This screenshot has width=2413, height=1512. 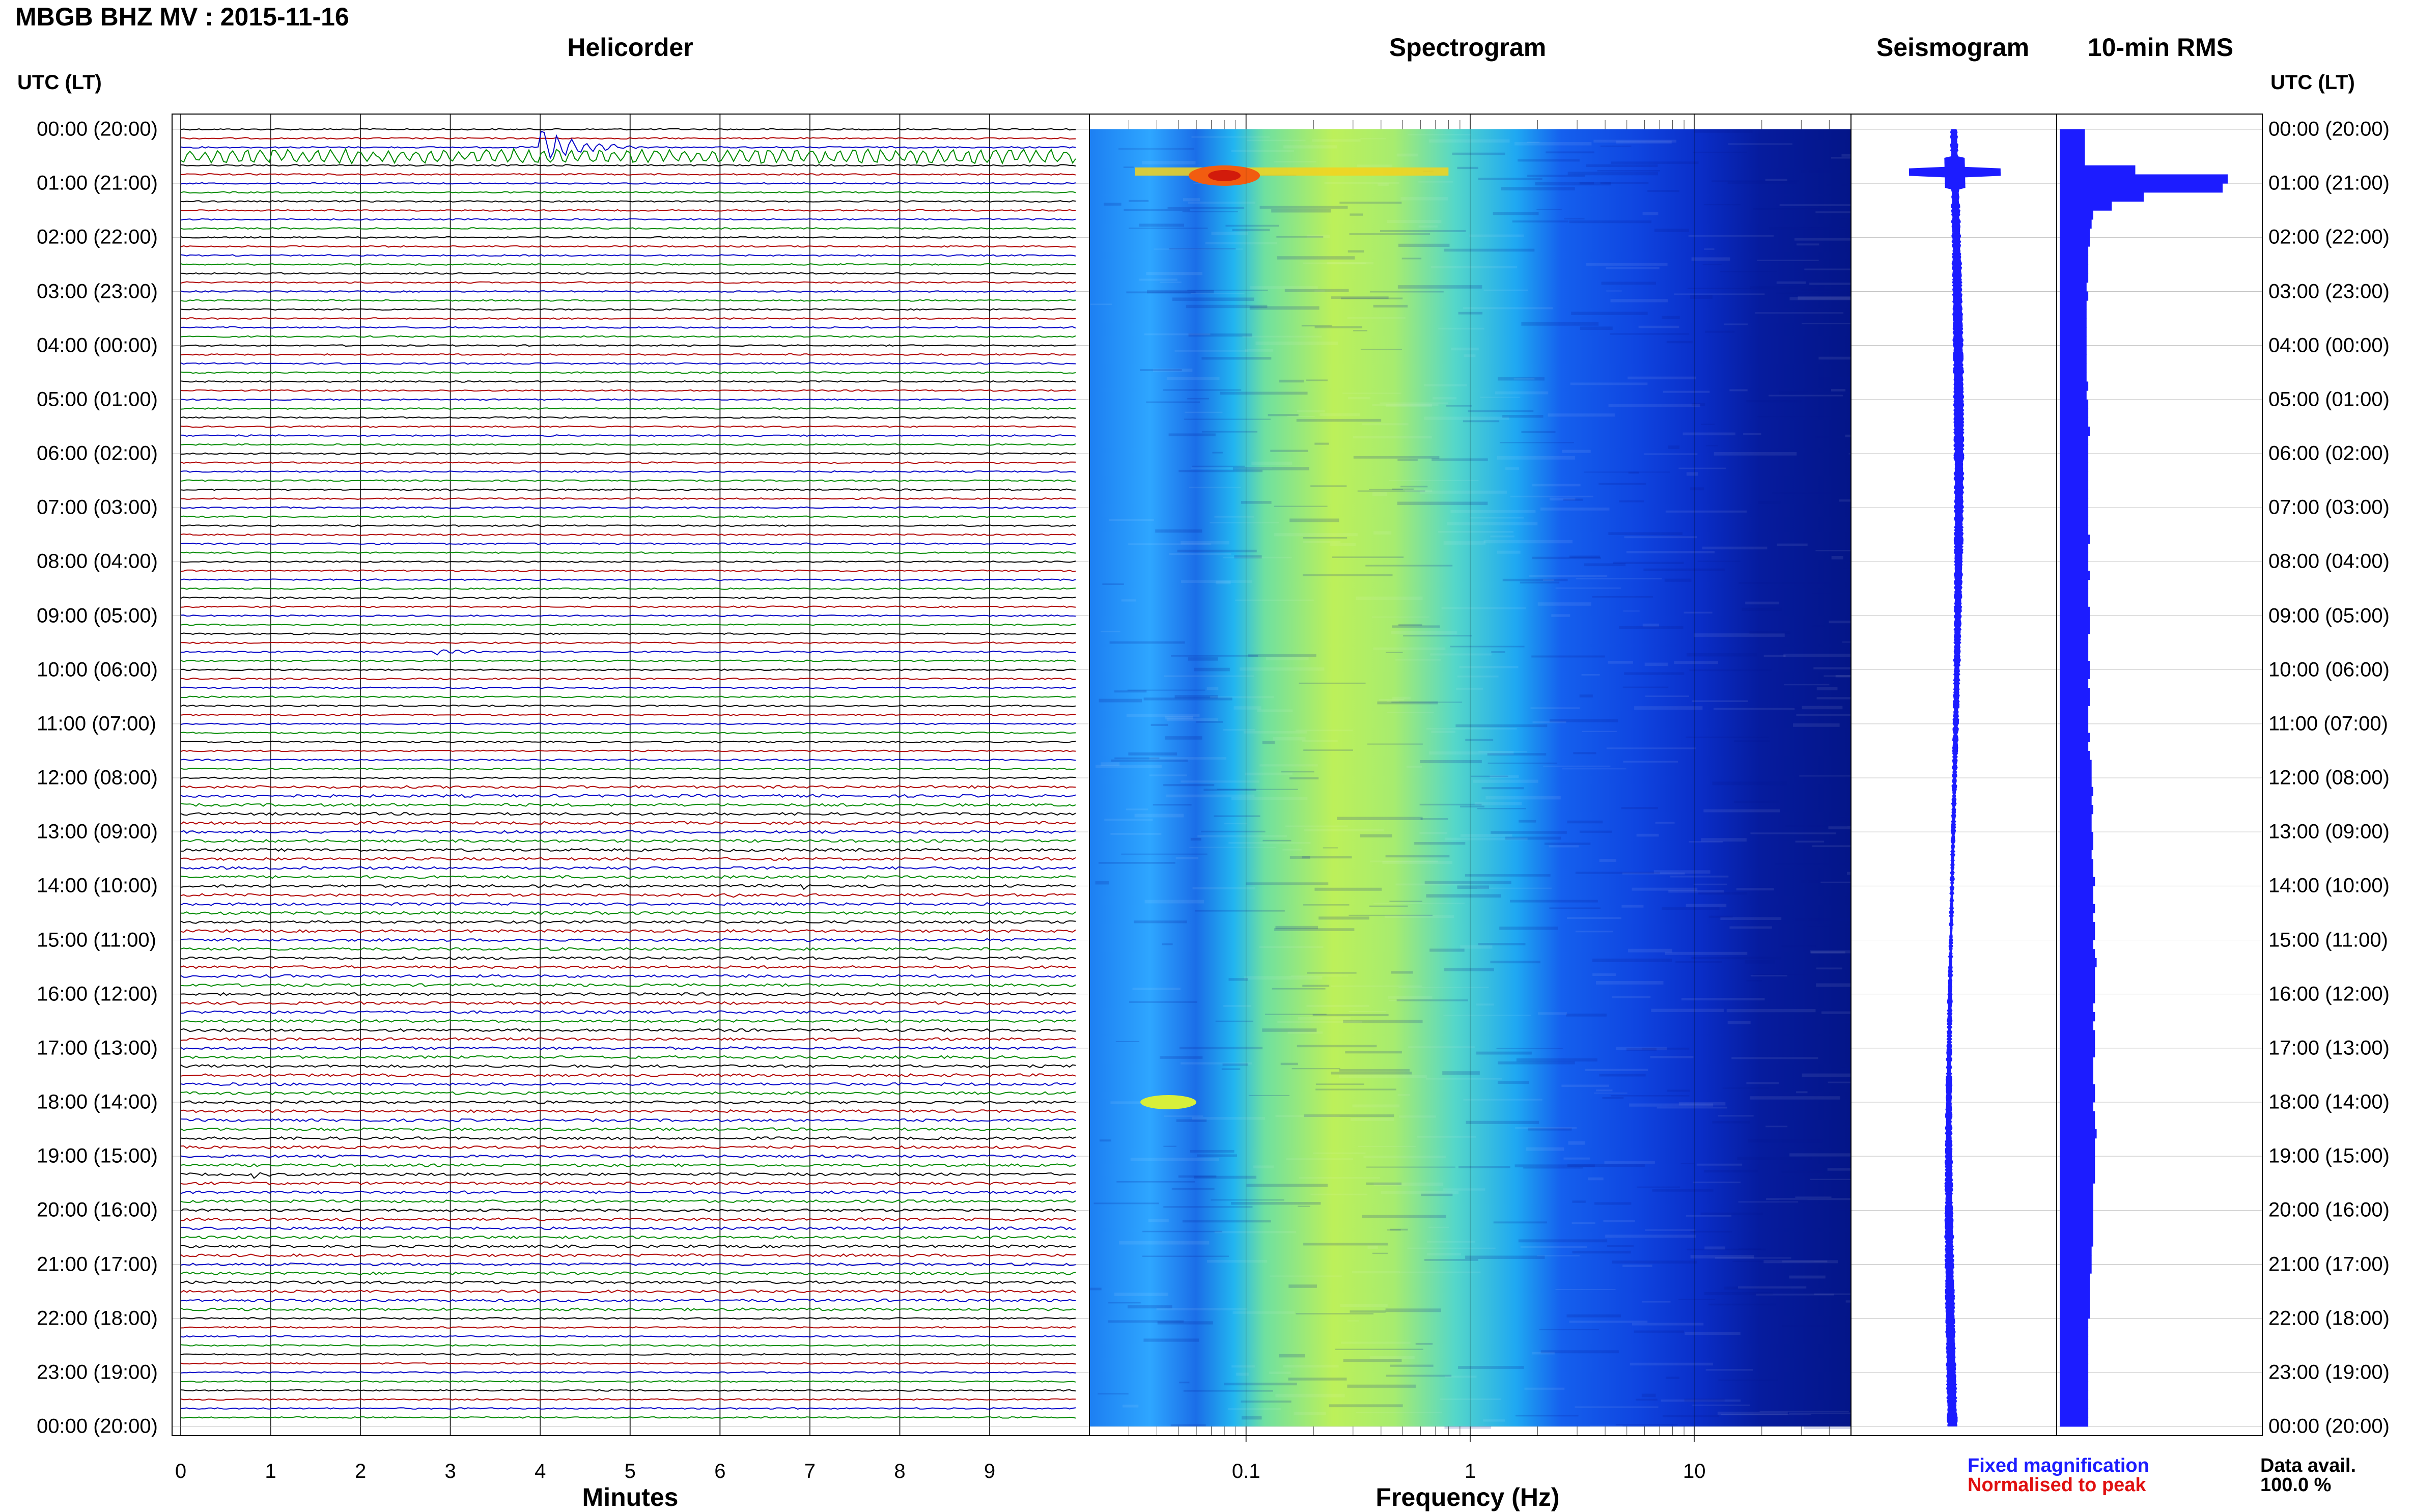 What do you see at coordinates (97, 1264) in the screenshot?
I see `time-label-left: 21:00 (17:00)` at bounding box center [97, 1264].